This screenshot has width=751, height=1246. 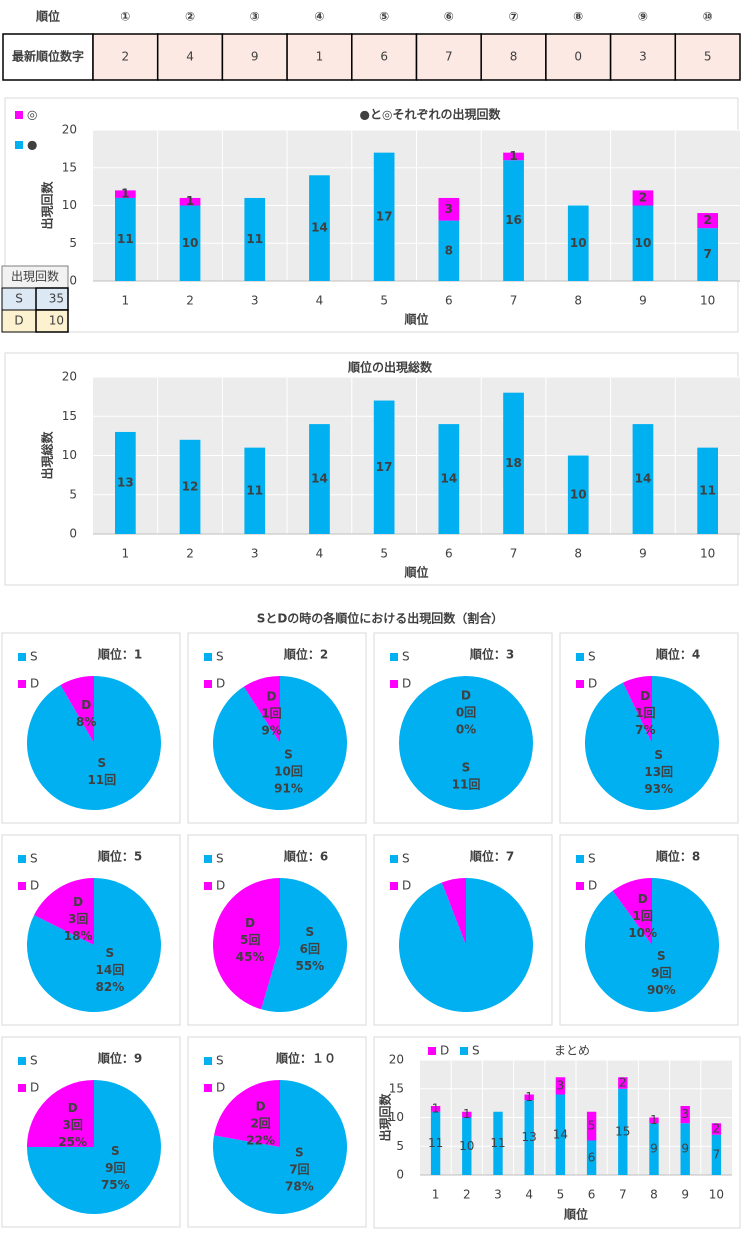 I want to click on slice-label: 13回, so click(x=658, y=772).